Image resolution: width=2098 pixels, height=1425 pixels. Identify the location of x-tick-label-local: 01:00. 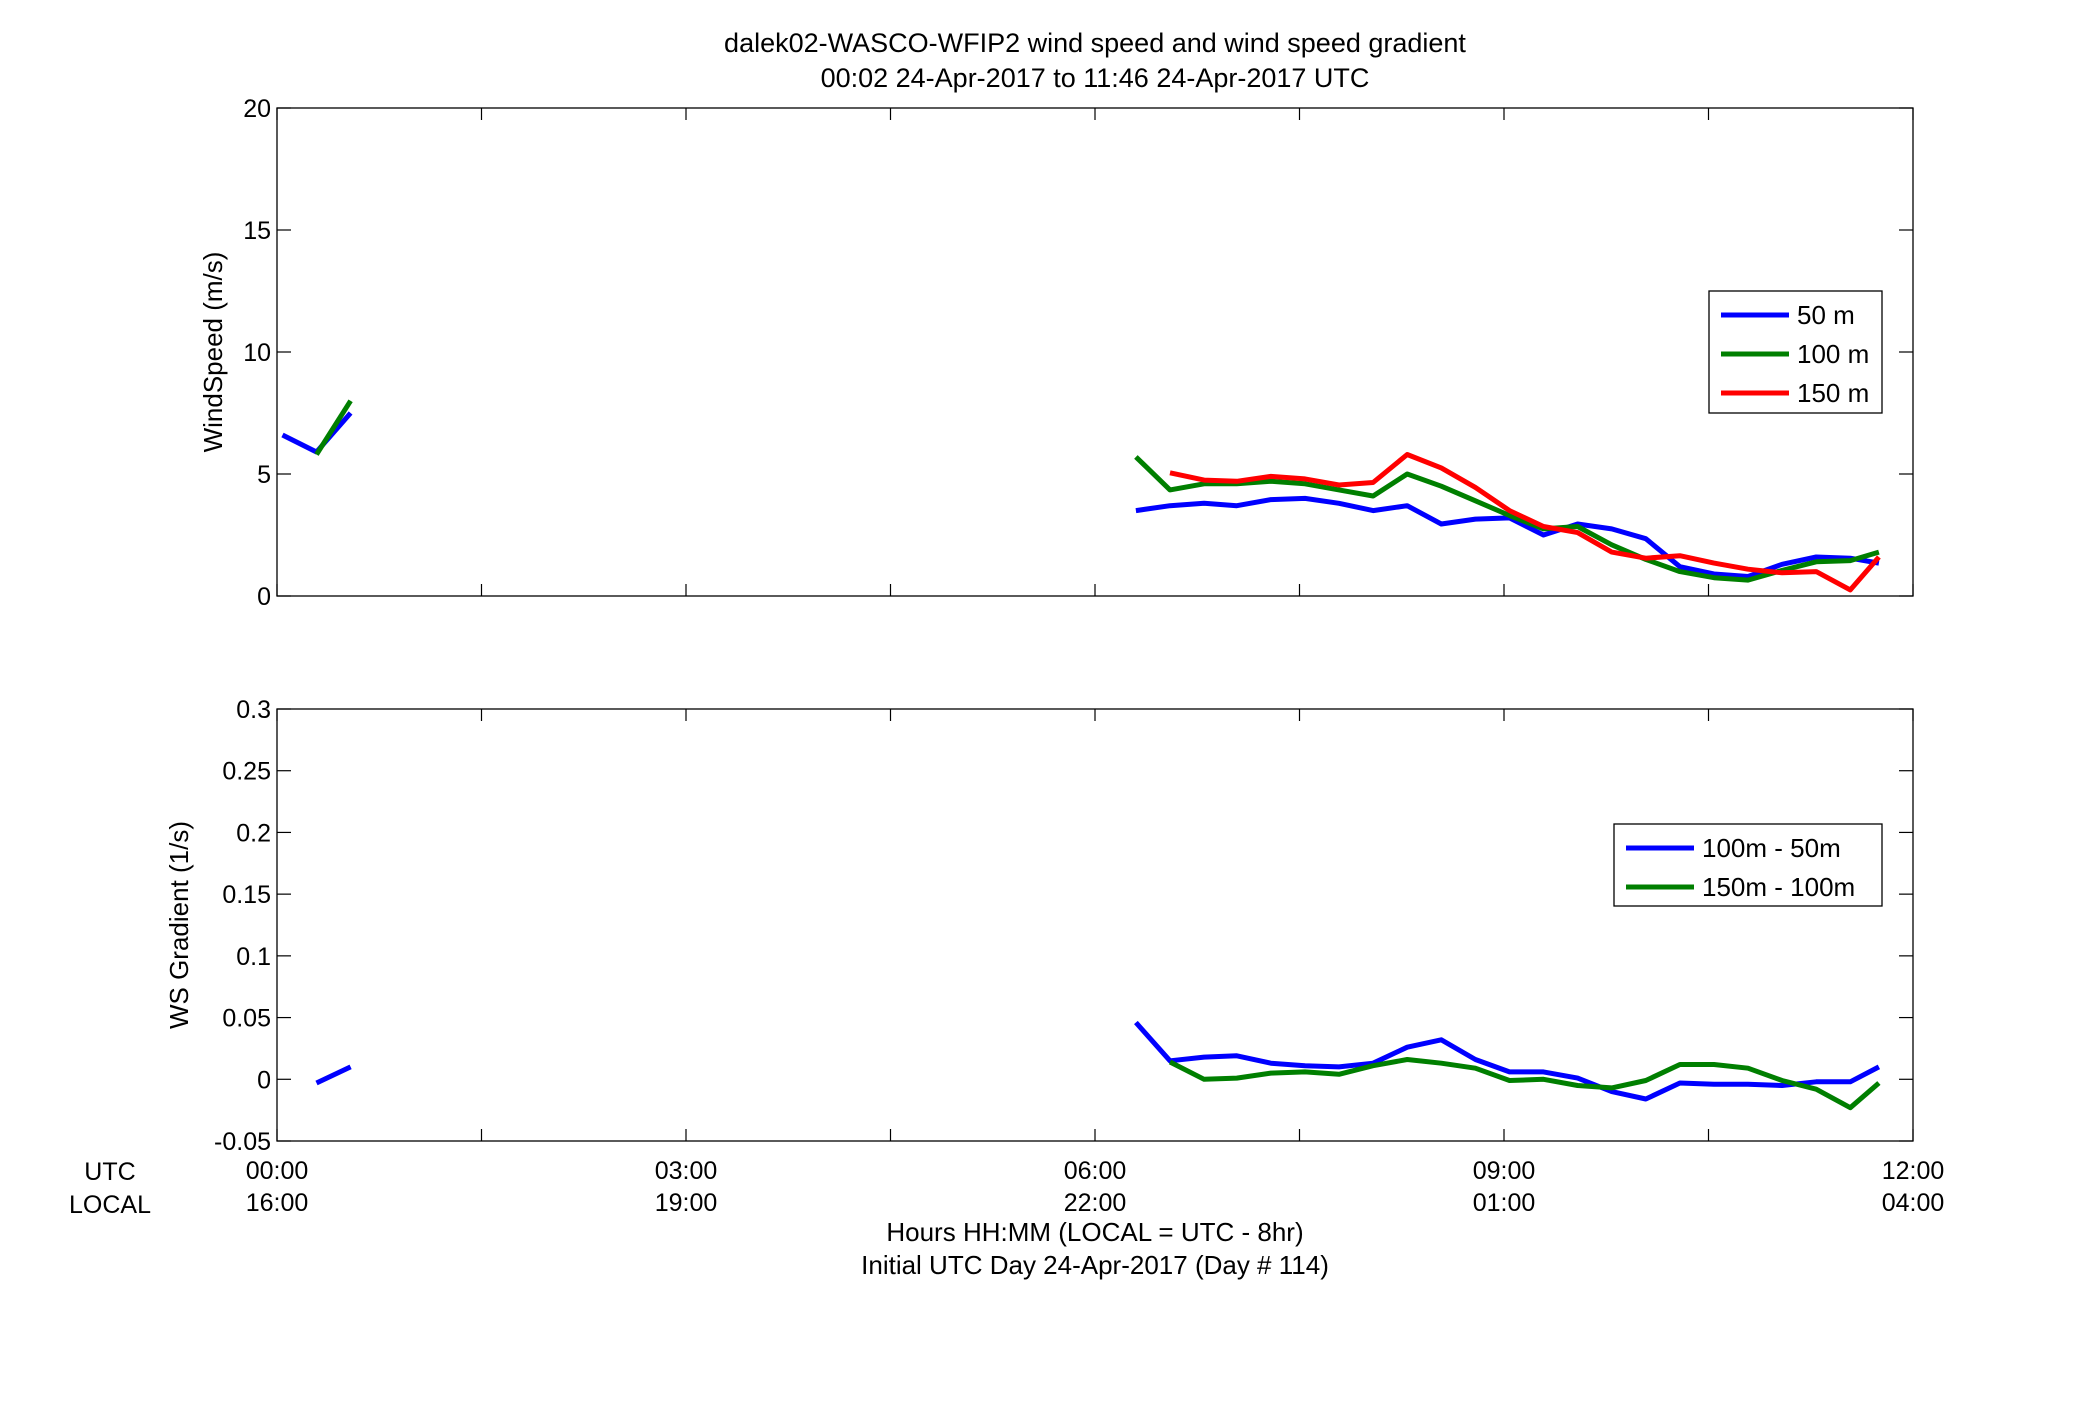
(1504, 1203).